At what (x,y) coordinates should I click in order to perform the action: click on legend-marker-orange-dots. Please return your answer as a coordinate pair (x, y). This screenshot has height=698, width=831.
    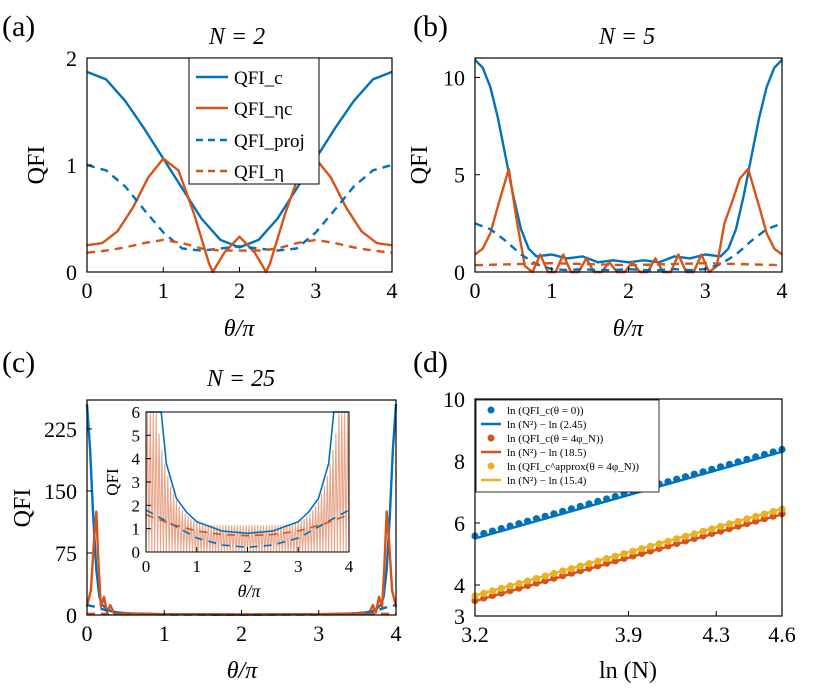
    Looking at the image, I should click on (491, 438).